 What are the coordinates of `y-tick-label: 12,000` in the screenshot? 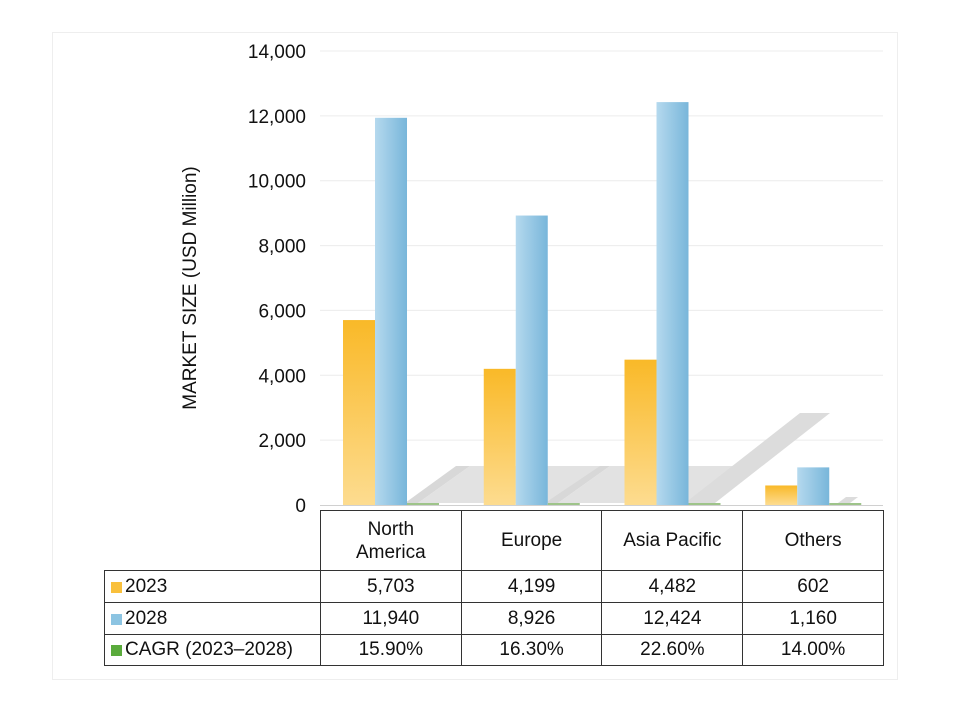 It's located at (277, 117).